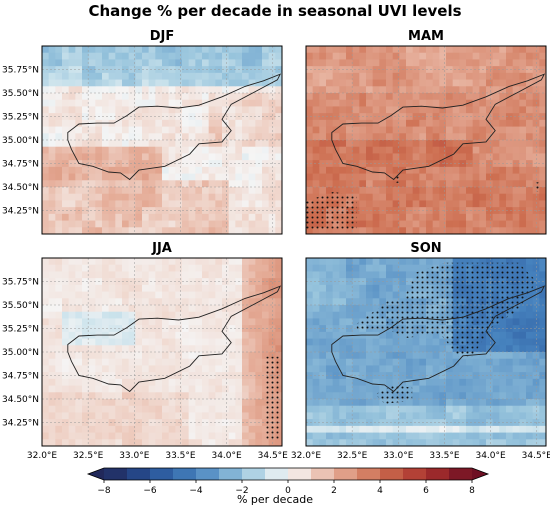  Describe the element at coordinates (306, 456) in the screenshot. I see `x-tick-label: 32.0°E` at that location.